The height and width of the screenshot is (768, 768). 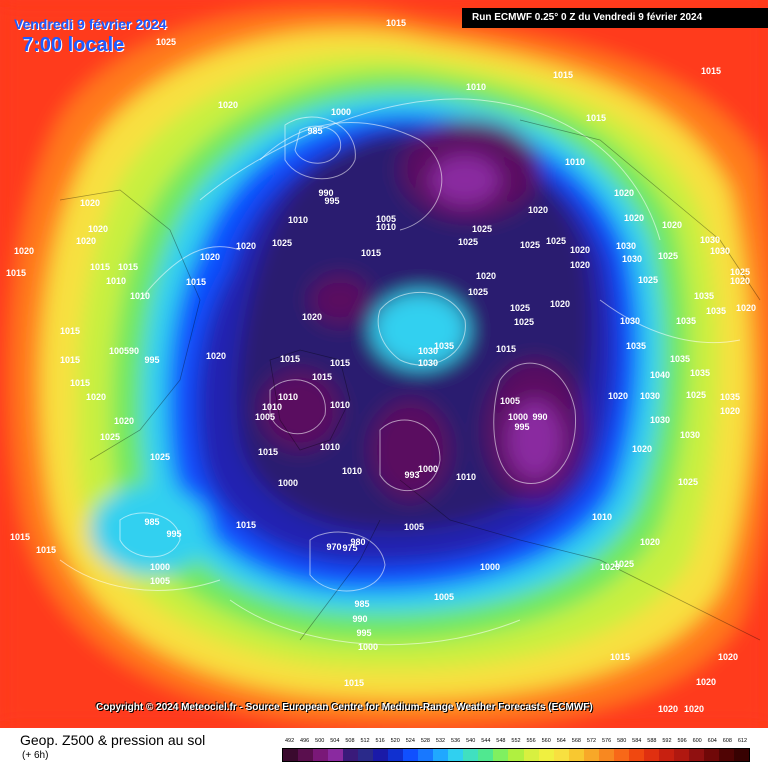 What do you see at coordinates (440, 741) in the screenshot?
I see `legend-label: 532` at bounding box center [440, 741].